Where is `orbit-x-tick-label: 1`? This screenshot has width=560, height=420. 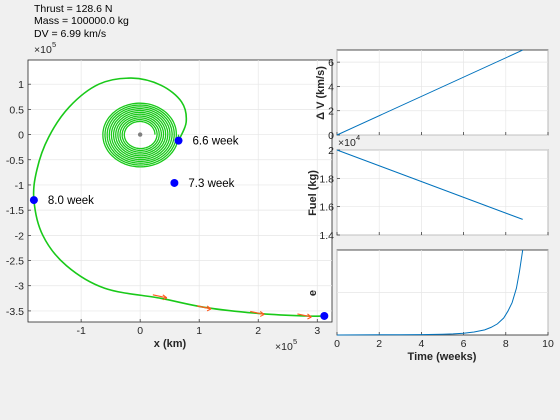 orbit-x-tick-label: 1 is located at coordinates (199, 331).